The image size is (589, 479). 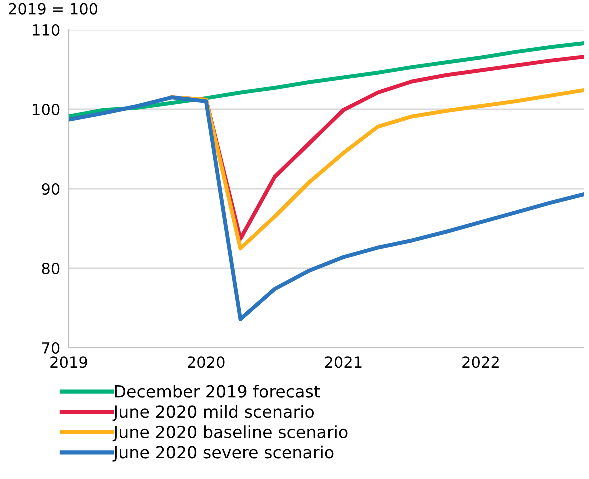 What do you see at coordinates (46, 30) in the screenshot?
I see `y-tick-label: 110` at bounding box center [46, 30].